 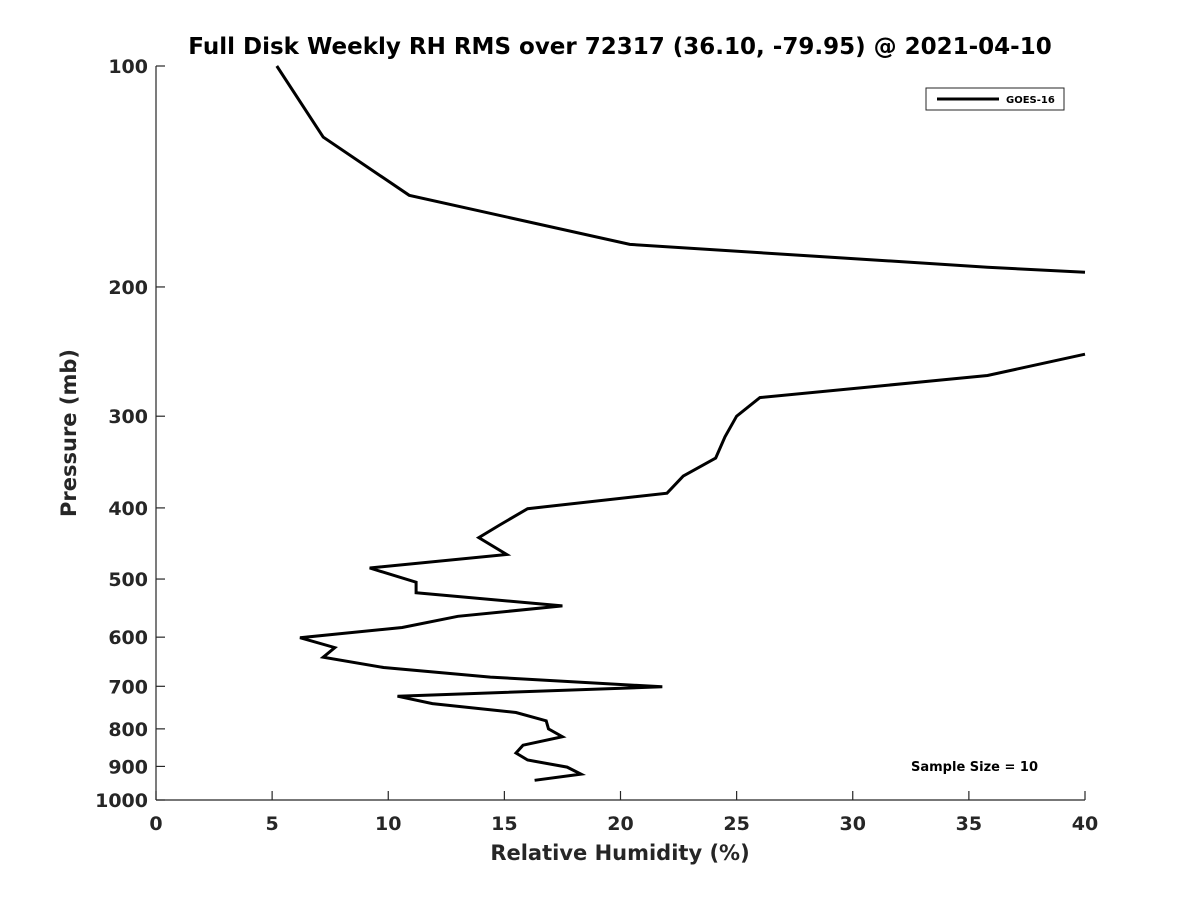 What do you see at coordinates (969, 824) in the screenshot?
I see `x-tick-label: 35` at bounding box center [969, 824].